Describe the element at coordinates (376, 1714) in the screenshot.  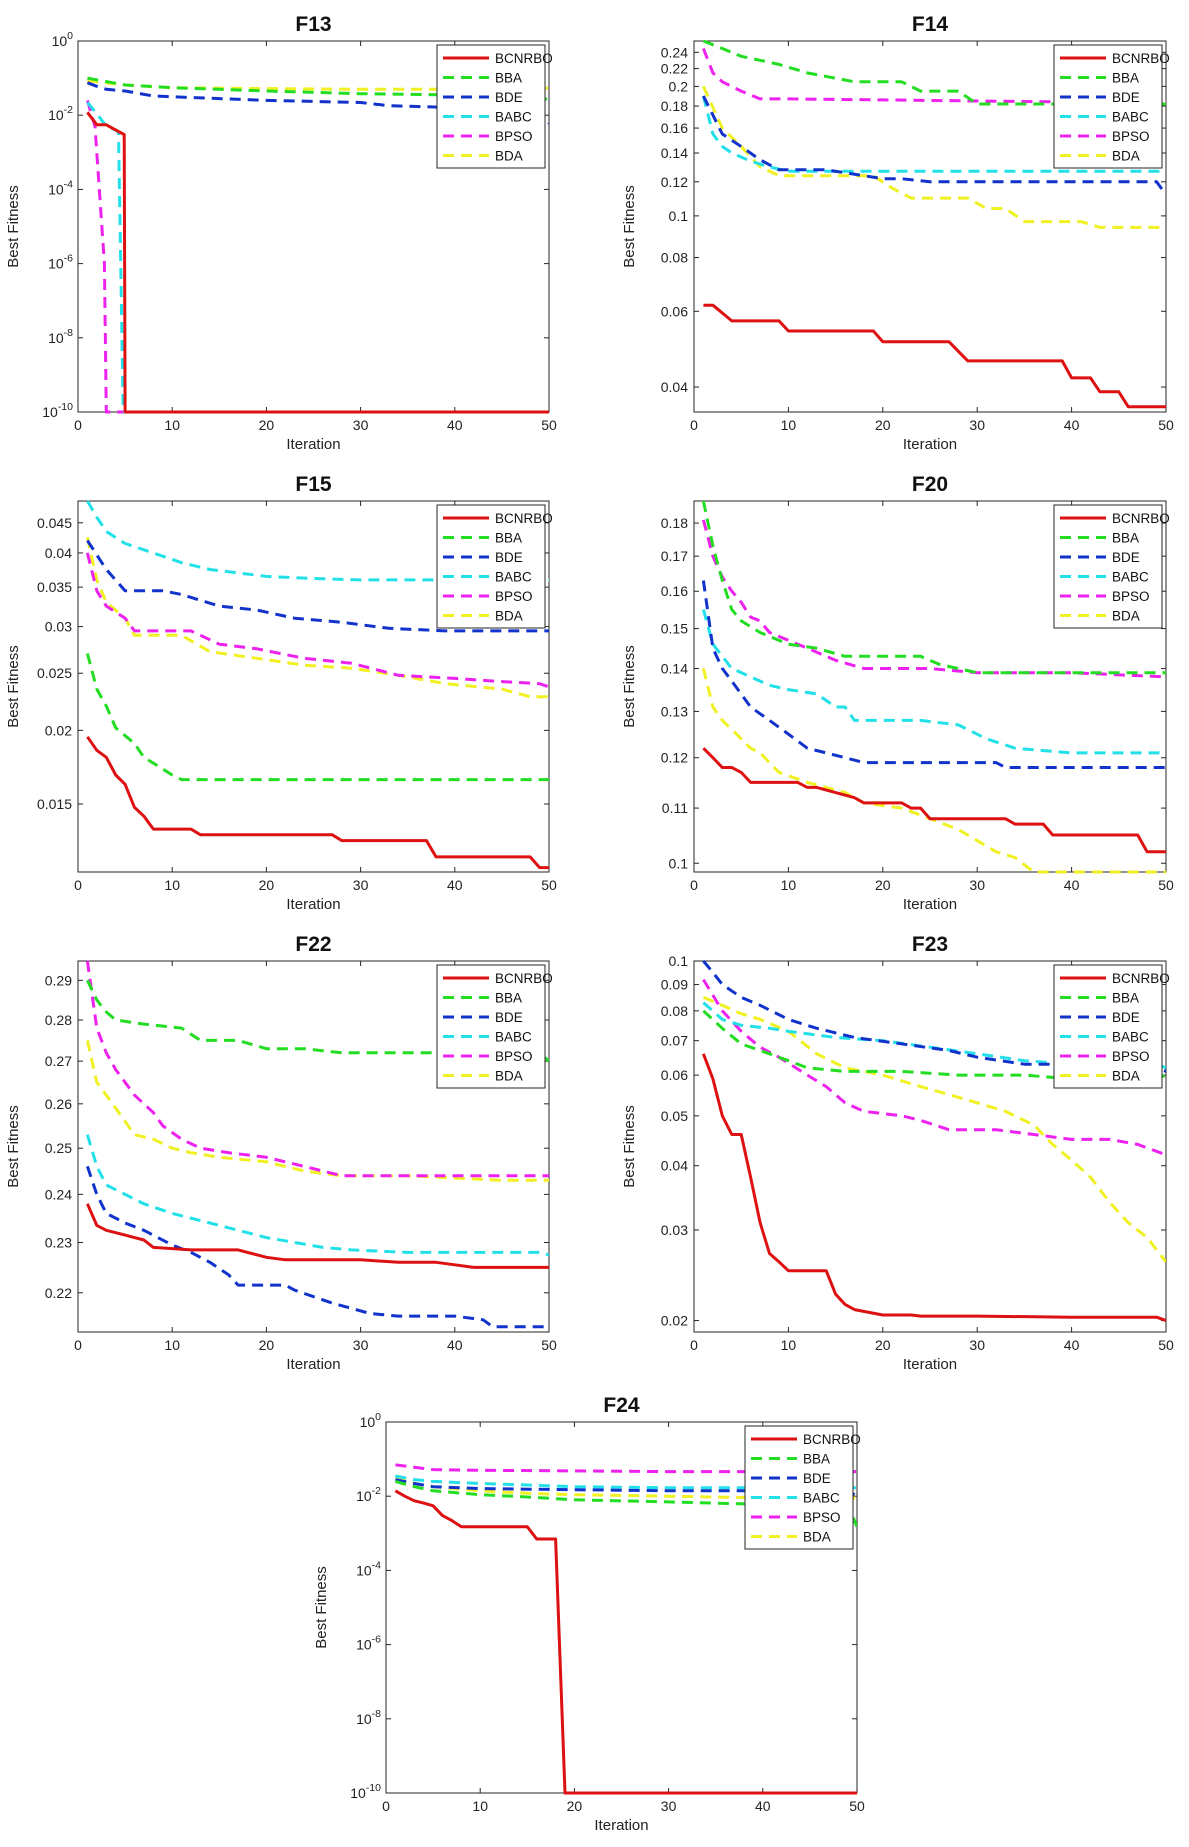
I see `y-tick-label-exponent: -8` at that location.